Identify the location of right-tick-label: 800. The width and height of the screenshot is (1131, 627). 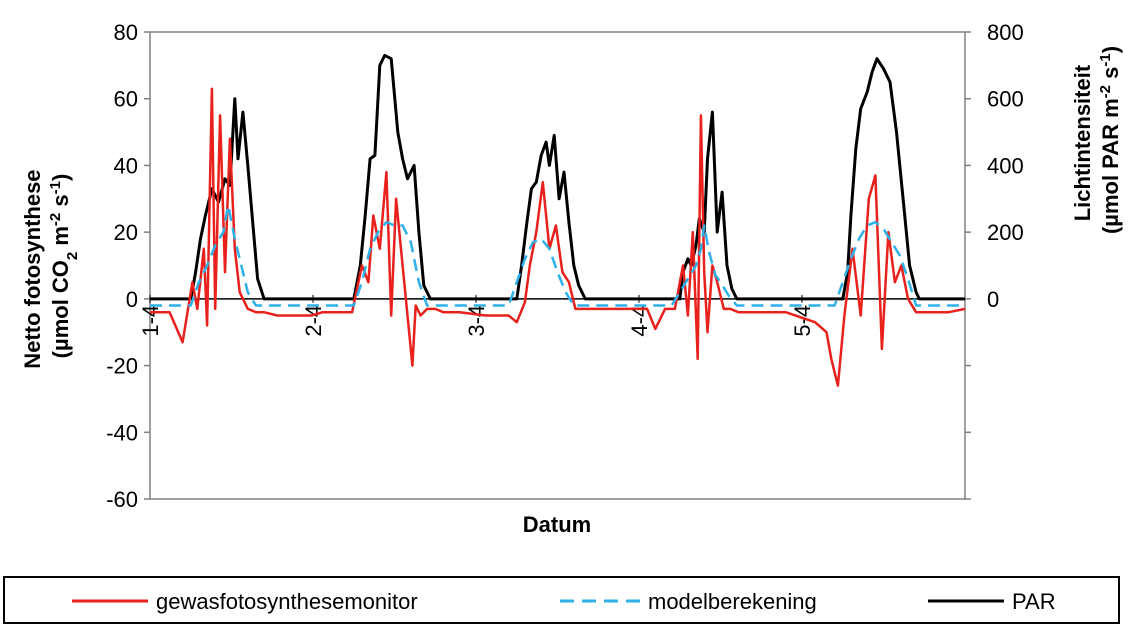
(1005, 32).